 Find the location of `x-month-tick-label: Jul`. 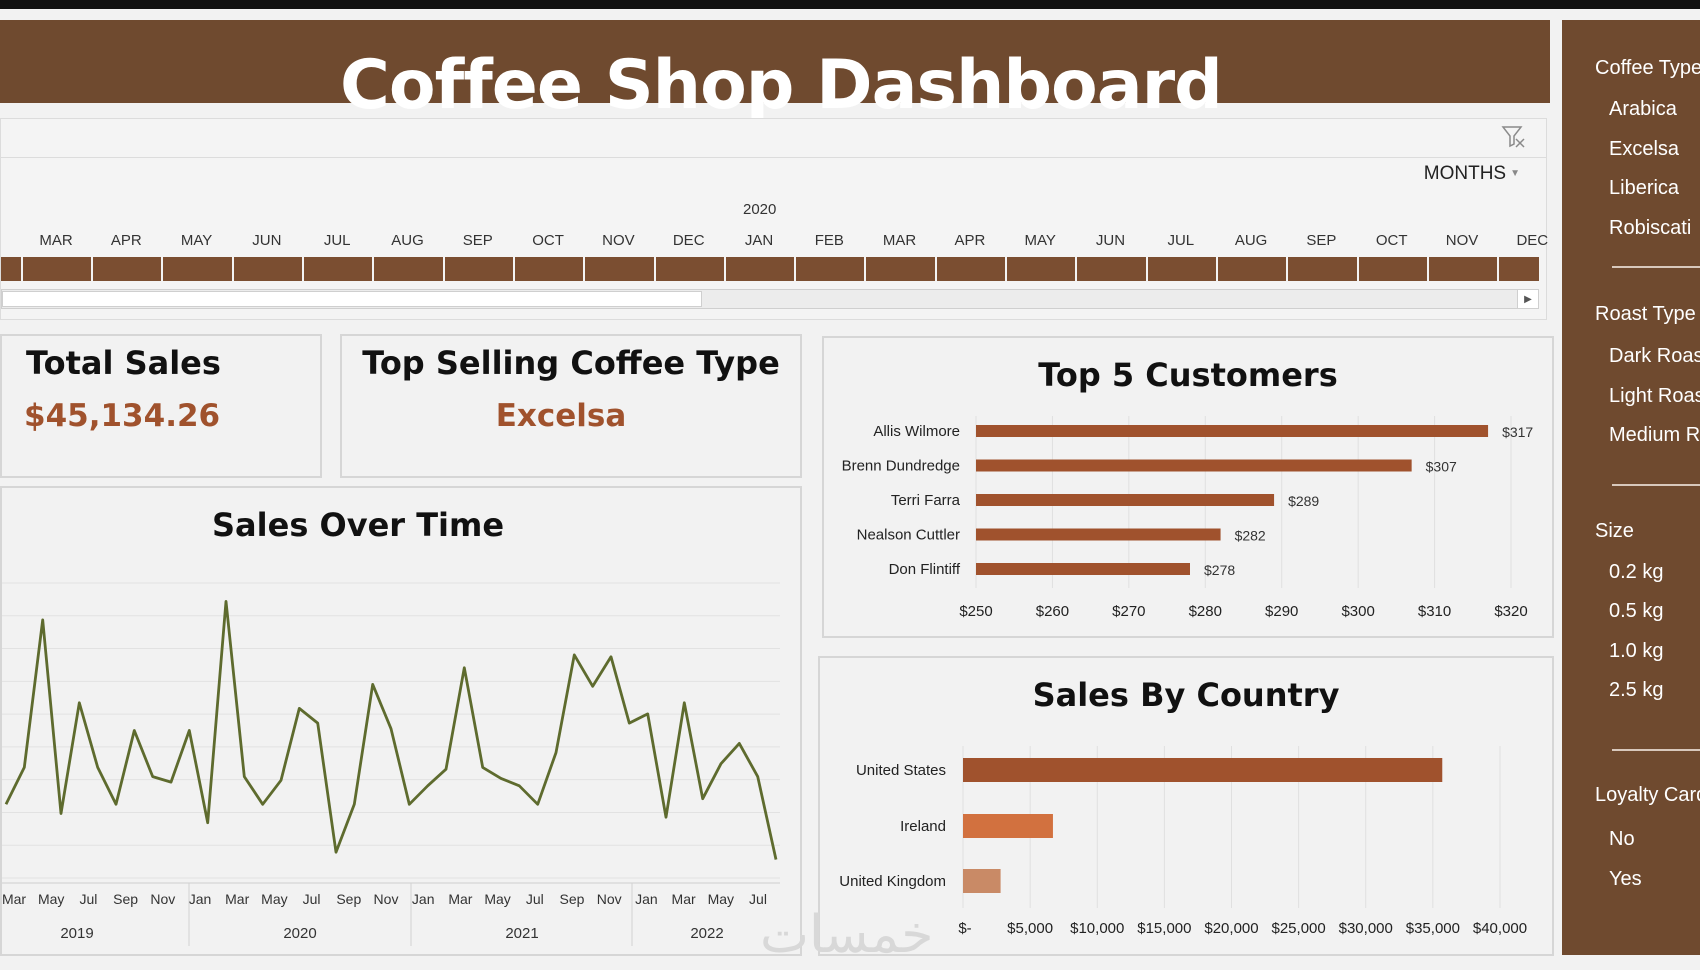

x-month-tick-label: Jul is located at coordinates (758, 899).